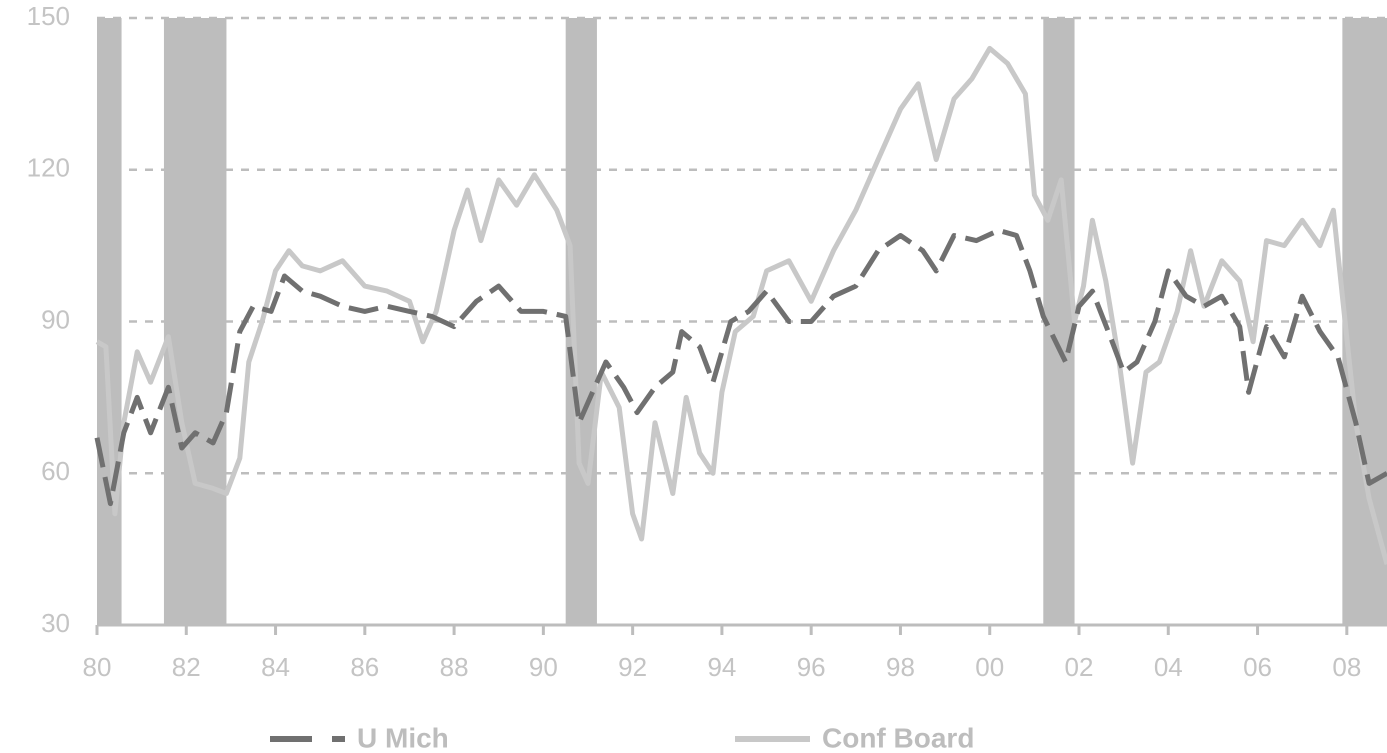 The width and height of the screenshot is (1387, 753). What do you see at coordinates (186, 667) in the screenshot?
I see `x-tick-label: 82` at bounding box center [186, 667].